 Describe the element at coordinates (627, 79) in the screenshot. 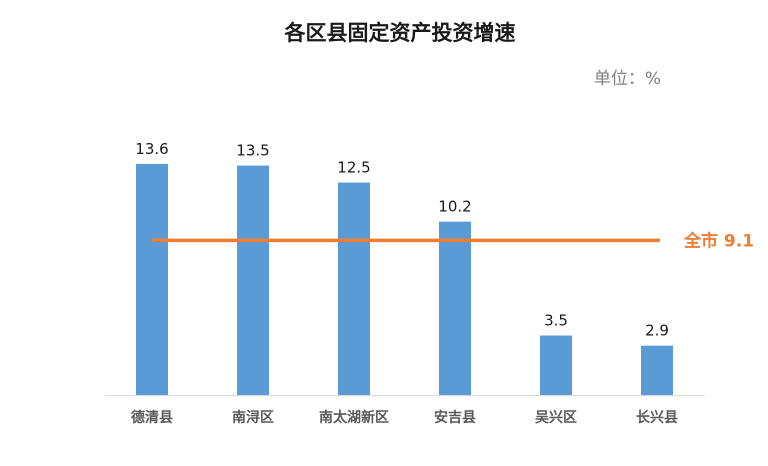

I see `unit-label: 单位：%` at that location.